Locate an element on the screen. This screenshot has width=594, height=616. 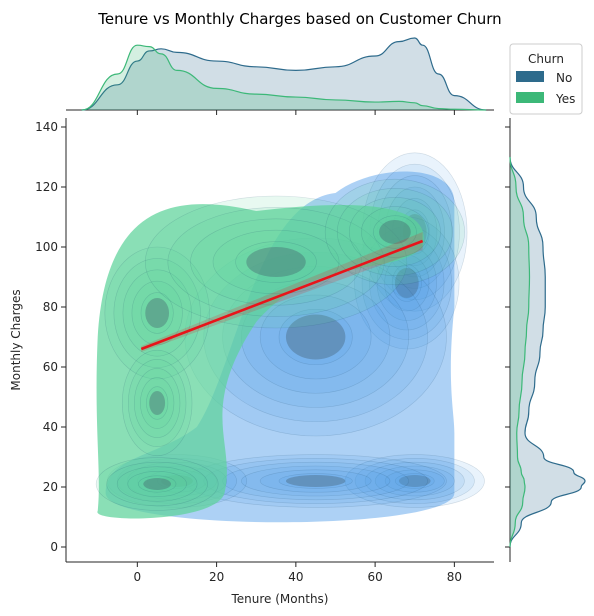
x-tick-label: 80 is located at coordinates (454, 577).